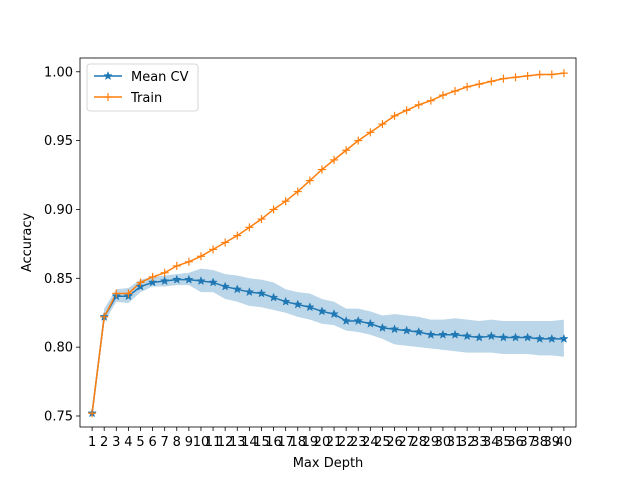 The image size is (640, 480). I want to click on x-tick-label: 35, so click(503, 442).